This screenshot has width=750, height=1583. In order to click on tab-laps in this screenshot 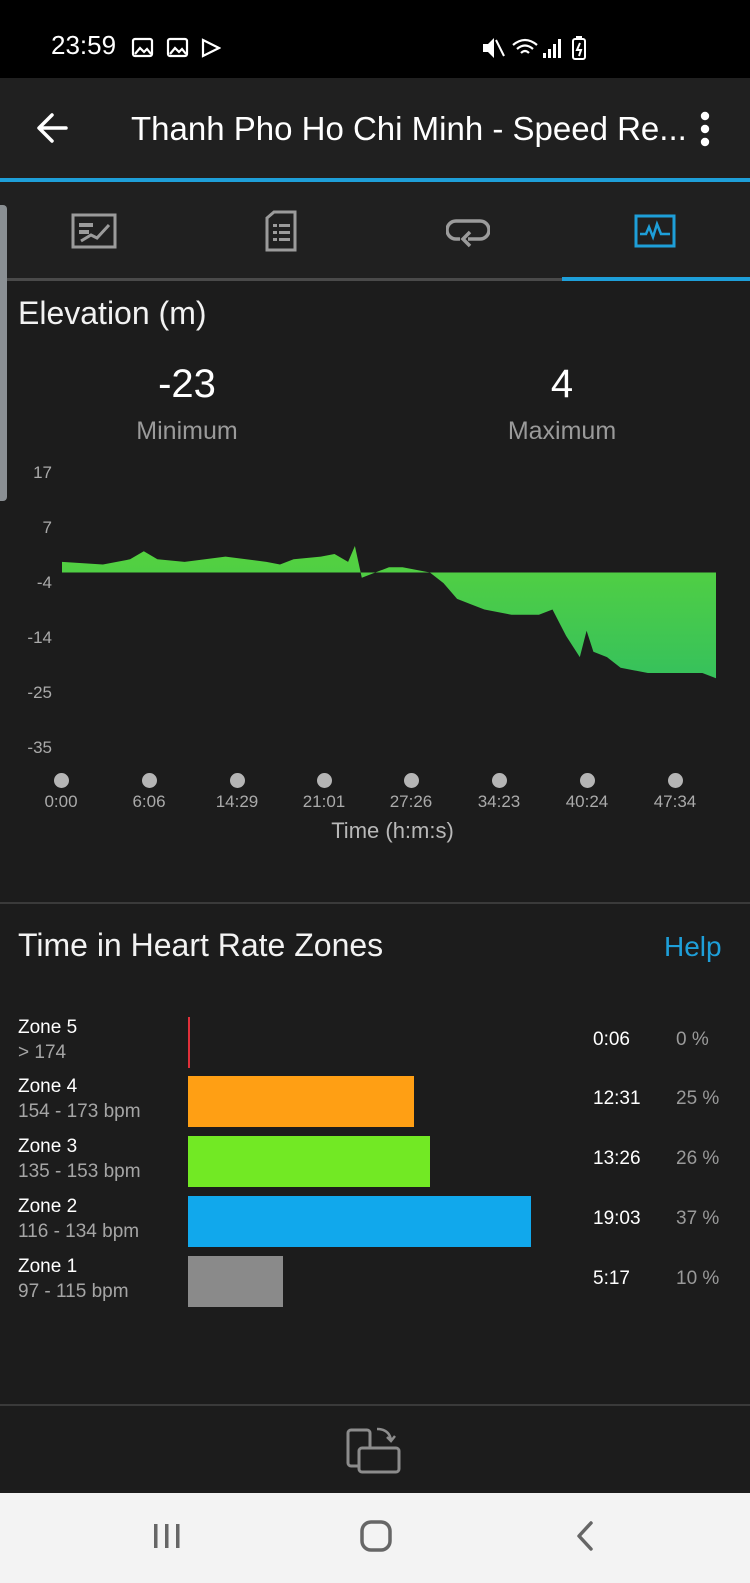, I will do `click(467, 231)`.